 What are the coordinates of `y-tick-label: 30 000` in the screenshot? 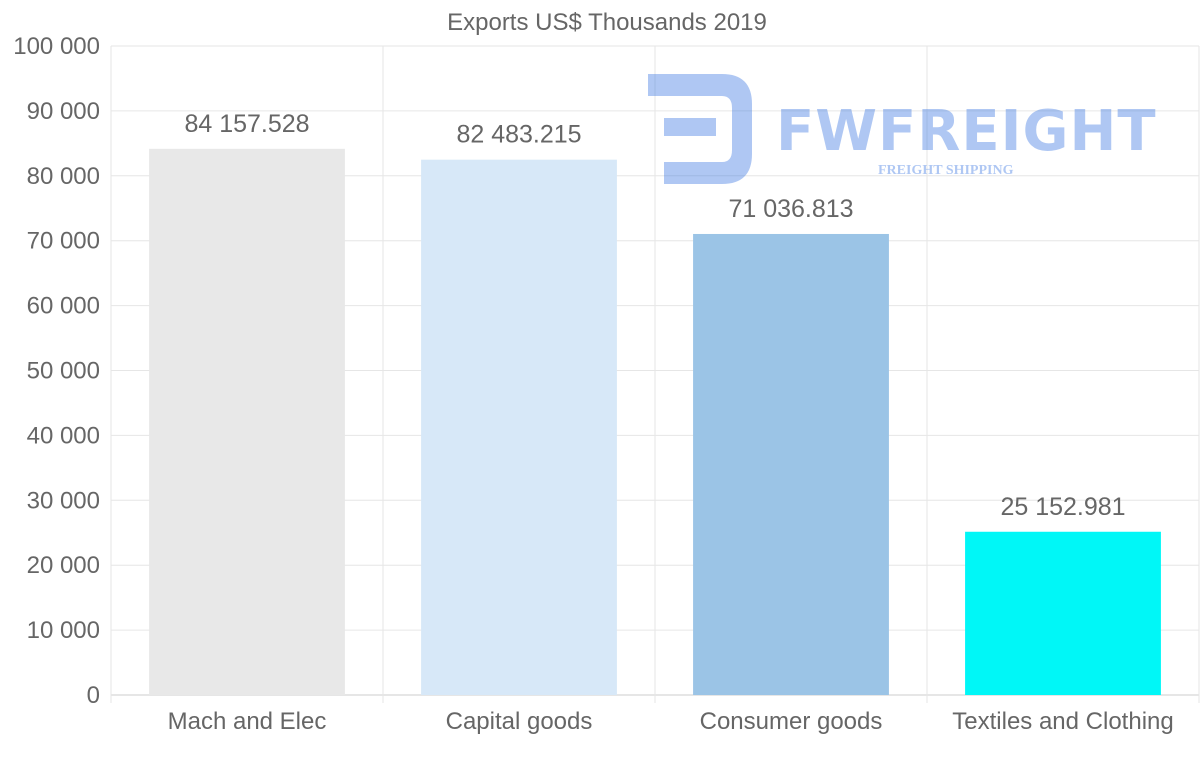 It's located at (63, 500).